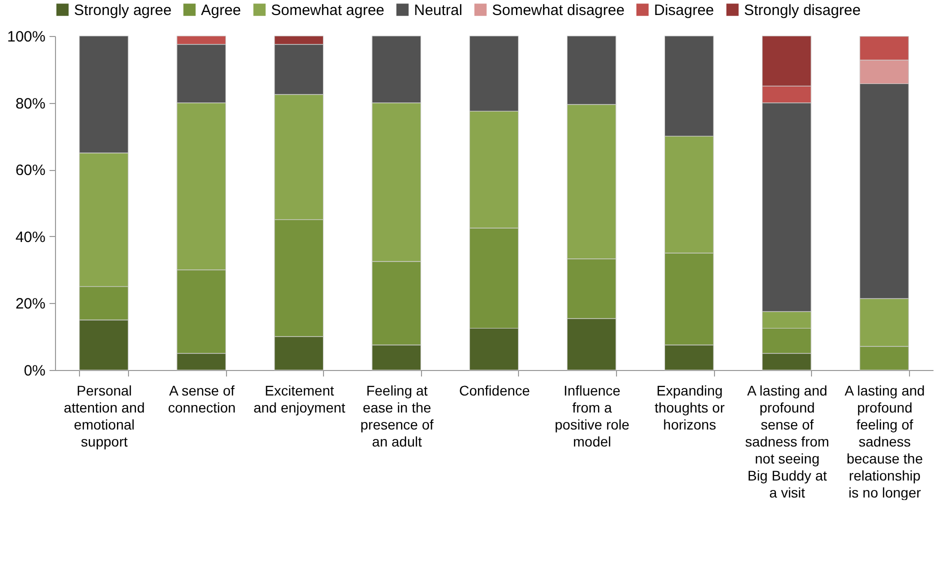  Describe the element at coordinates (123, 10) in the screenshot. I see `legend-label: Strongly agree` at that location.